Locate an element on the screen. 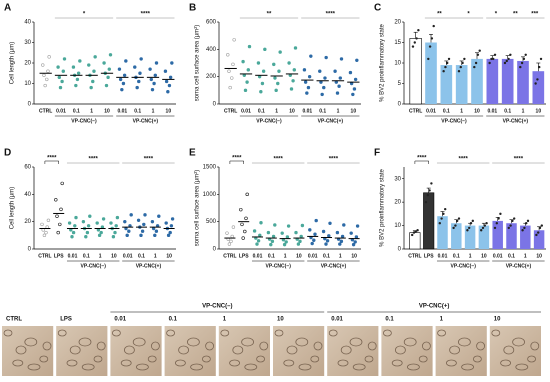  y-axis-label: soma cell surface area (µm²) is located at coordinates (198, 208).